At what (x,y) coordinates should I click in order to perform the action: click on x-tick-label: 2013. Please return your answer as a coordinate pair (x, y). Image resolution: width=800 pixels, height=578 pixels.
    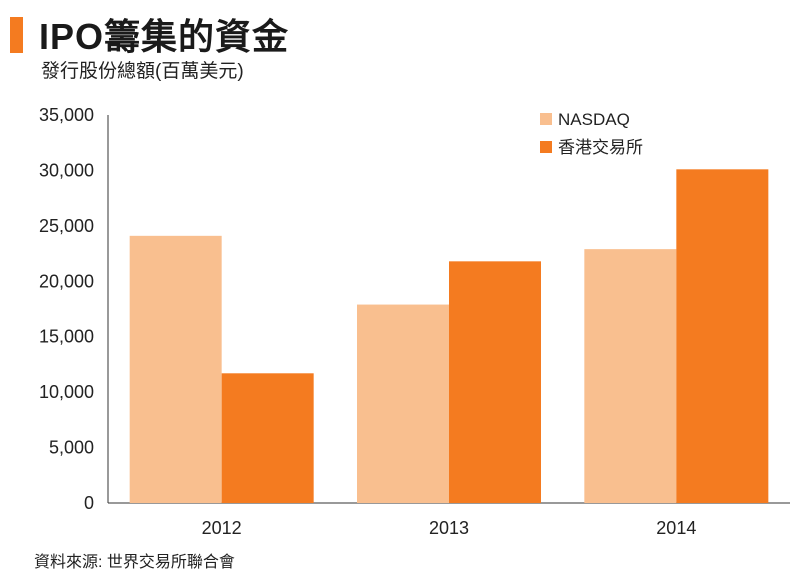
    Looking at the image, I should click on (449, 528).